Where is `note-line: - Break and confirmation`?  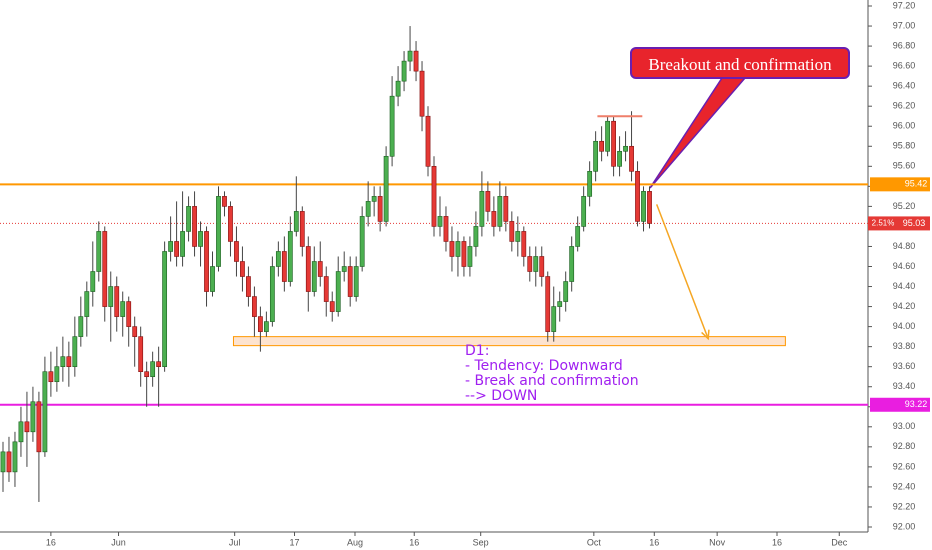
note-line: - Break and confirmation is located at coordinates (552, 381).